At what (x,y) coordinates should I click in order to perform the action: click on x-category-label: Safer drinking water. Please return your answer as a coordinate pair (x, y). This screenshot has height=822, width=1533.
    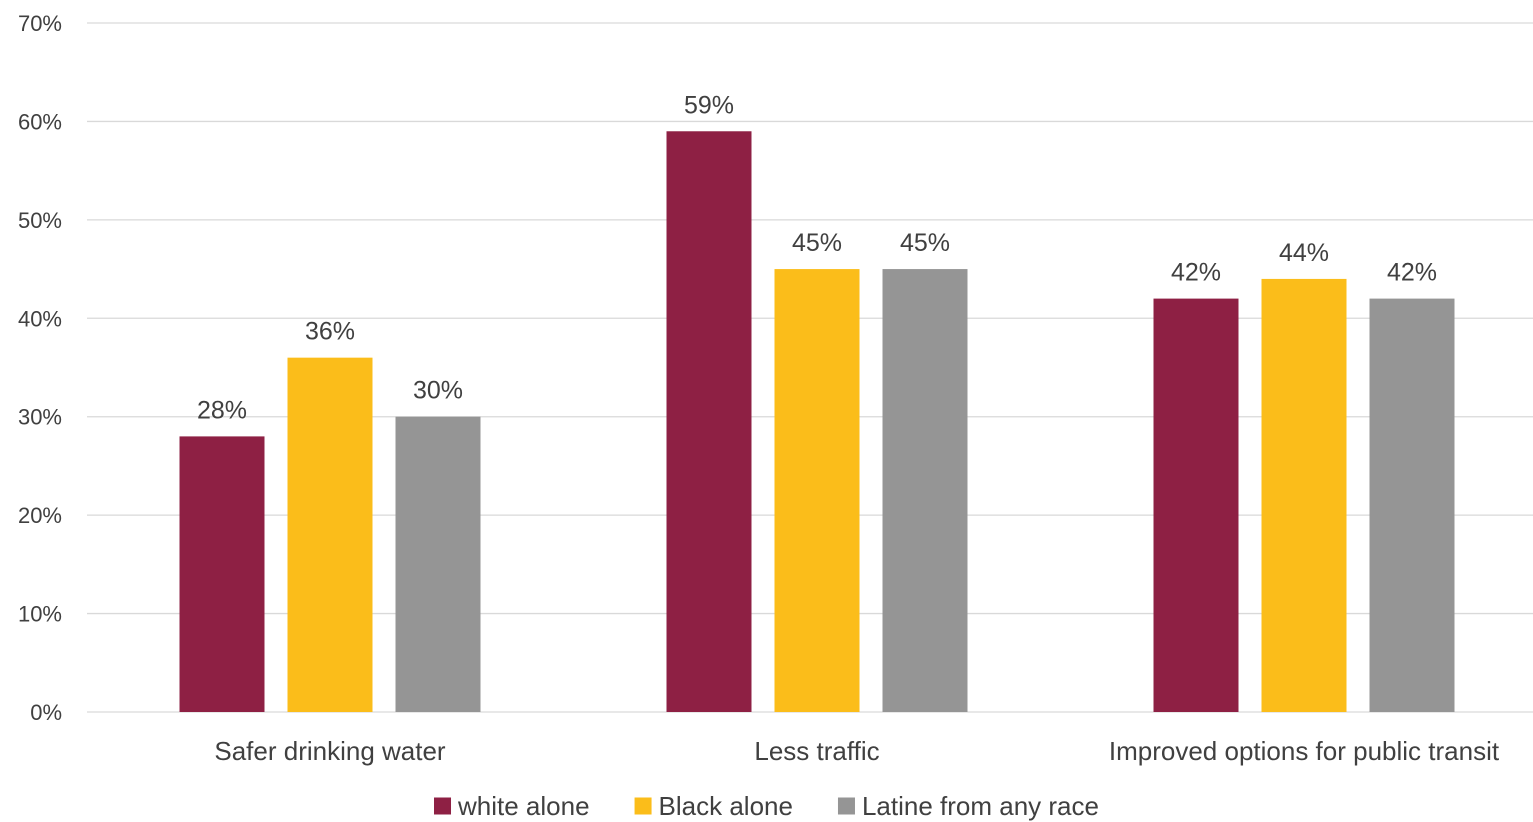
    Looking at the image, I should click on (330, 751).